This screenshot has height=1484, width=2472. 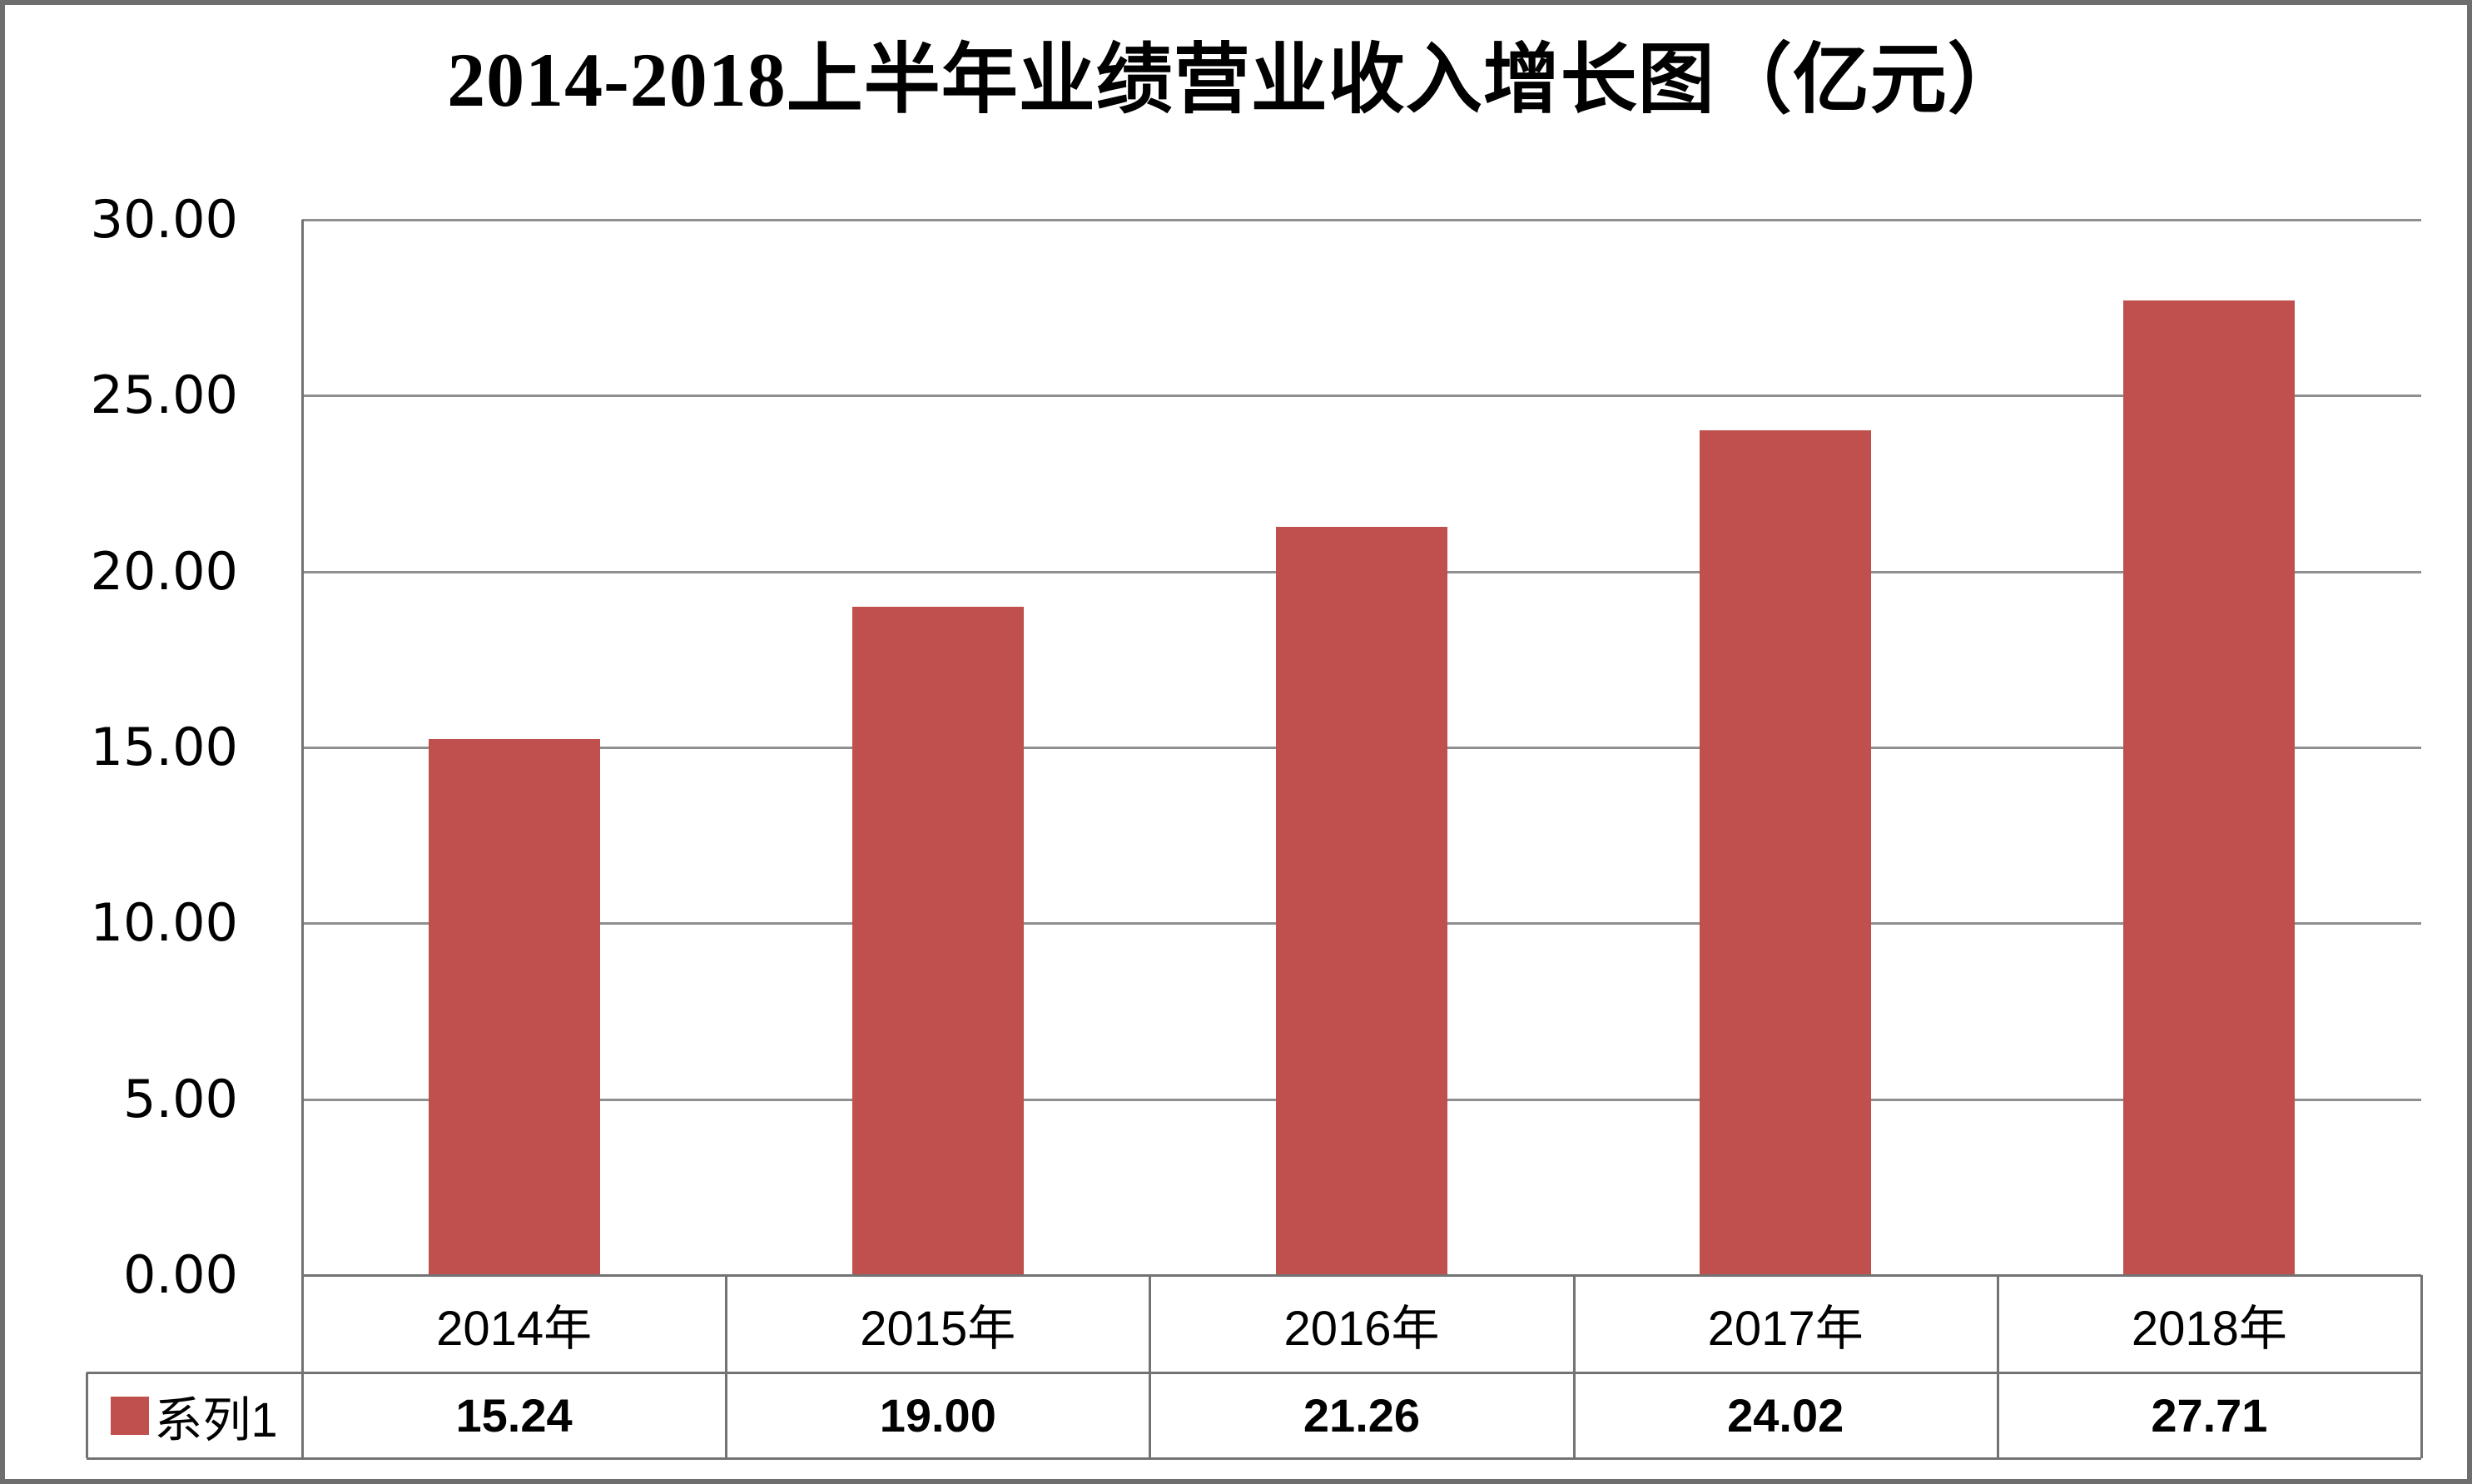 What do you see at coordinates (87, 1415) in the screenshot?
I see `legend-cell-border` at bounding box center [87, 1415].